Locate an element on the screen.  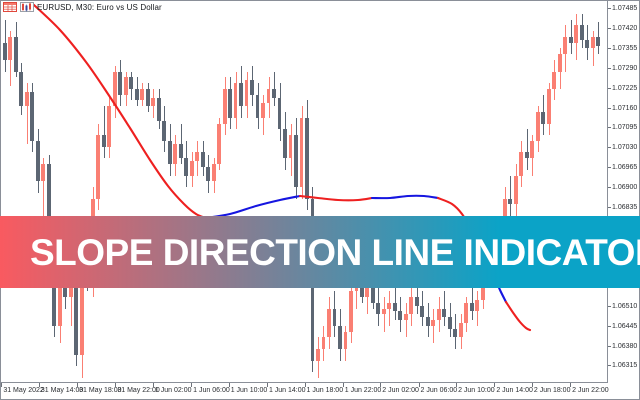
price-axis-tick: 1.07355 is located at coordinates (622, 48).